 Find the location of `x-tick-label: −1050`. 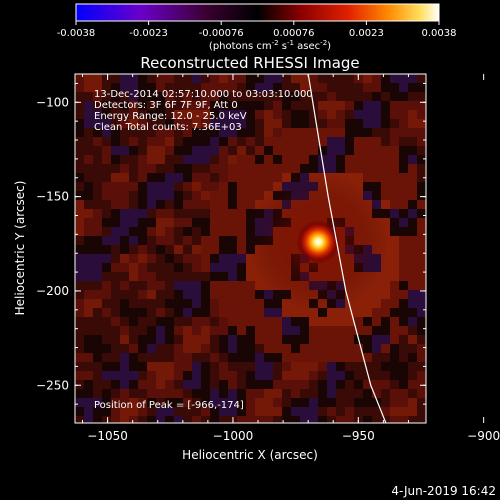

x-tick-label: −1050 is located at coordinates (107, 436).